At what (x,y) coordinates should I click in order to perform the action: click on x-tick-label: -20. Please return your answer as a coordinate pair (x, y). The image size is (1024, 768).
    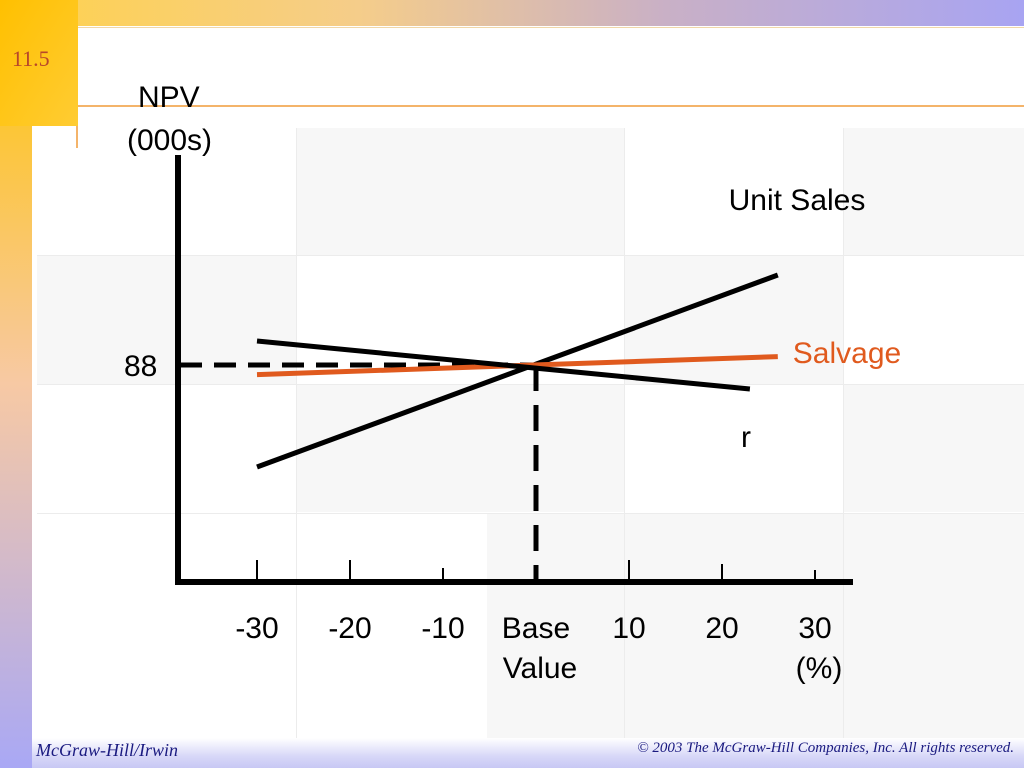
    Looking at the image, I should click on (349, 628).